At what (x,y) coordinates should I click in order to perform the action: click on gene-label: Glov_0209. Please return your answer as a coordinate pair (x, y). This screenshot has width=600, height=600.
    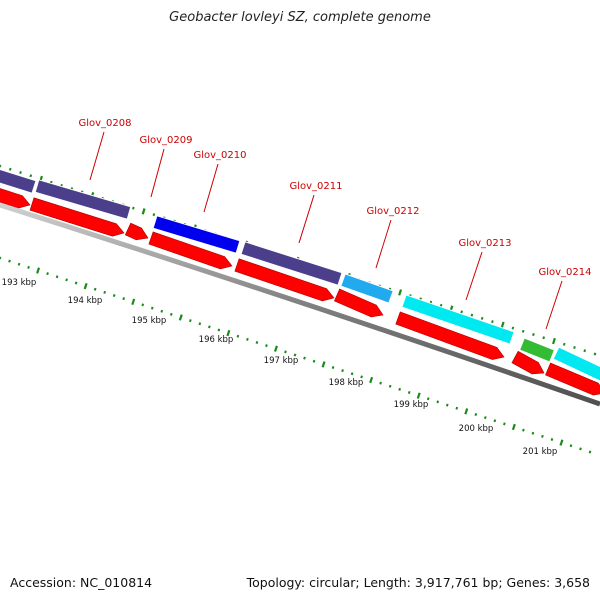
    Looking at the image, I should click on (165, 140).